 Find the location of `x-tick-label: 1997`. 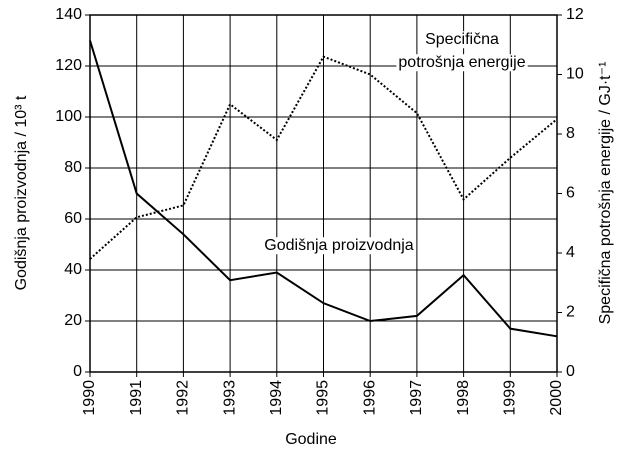

x-tick-label: 1997 is located at coordinates (416, 398).